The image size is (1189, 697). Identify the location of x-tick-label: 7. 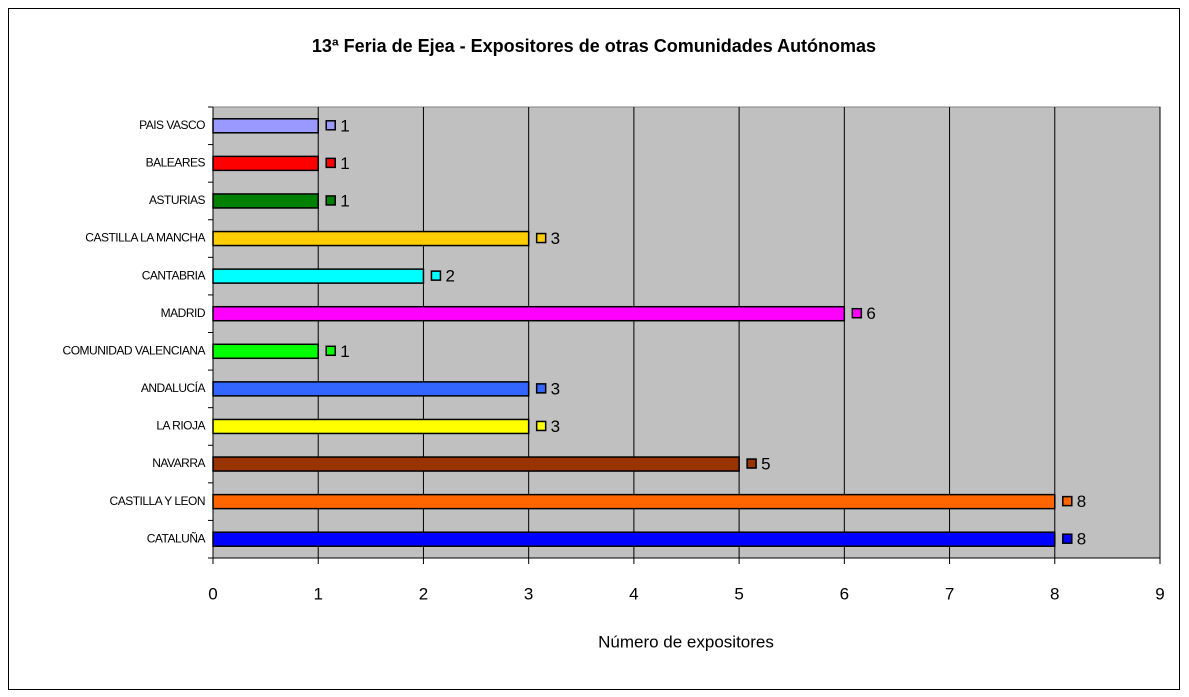
(949, 593).